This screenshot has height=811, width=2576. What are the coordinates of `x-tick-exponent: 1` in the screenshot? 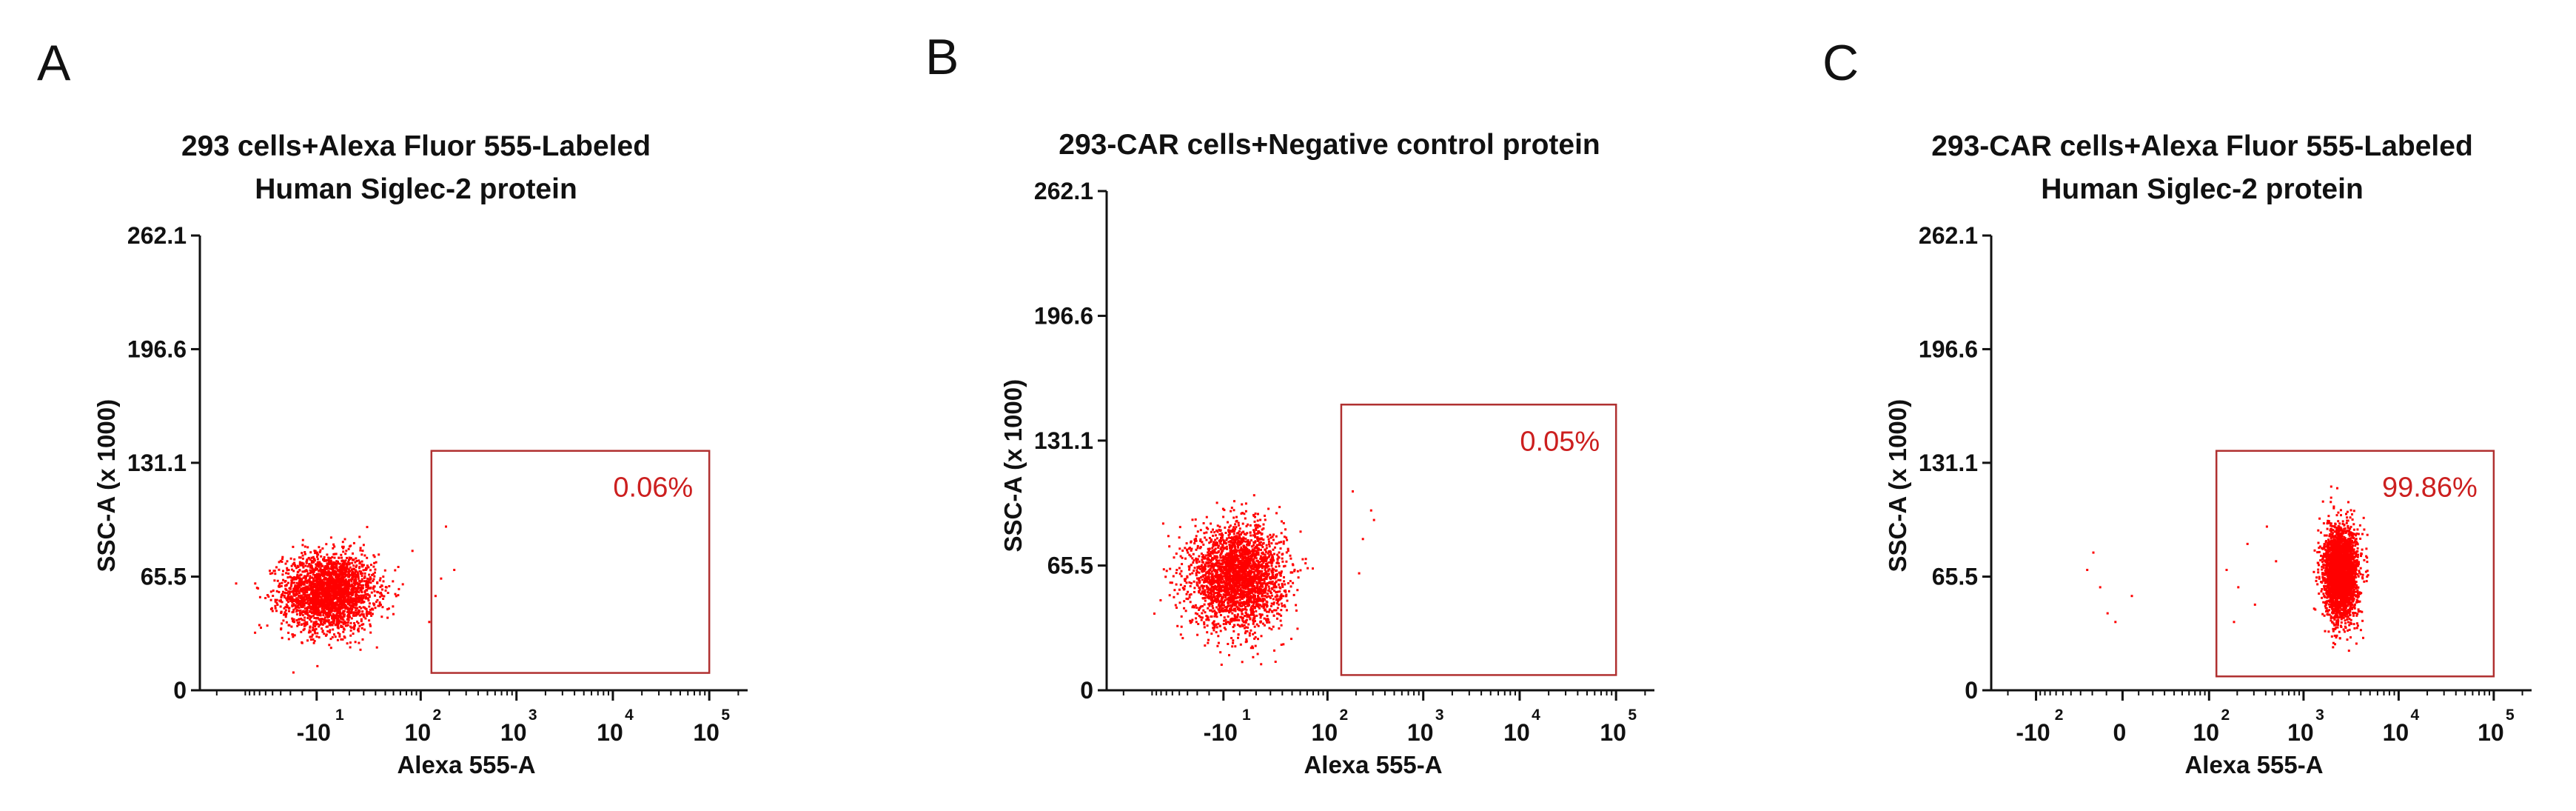 It's located at (339, 715).